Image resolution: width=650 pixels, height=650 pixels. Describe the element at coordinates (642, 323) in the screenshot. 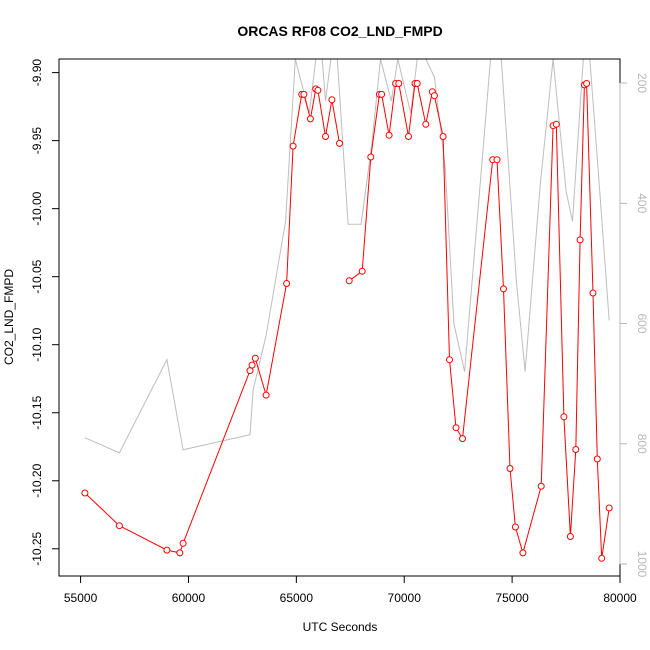

I see `y2-tick-label: 600` at that location.